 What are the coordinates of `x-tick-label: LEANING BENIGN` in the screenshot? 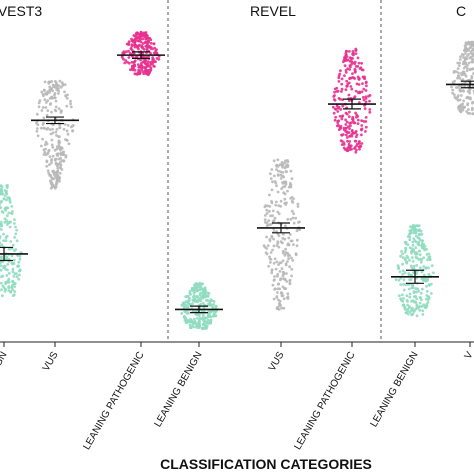 It's located at (179, 389).